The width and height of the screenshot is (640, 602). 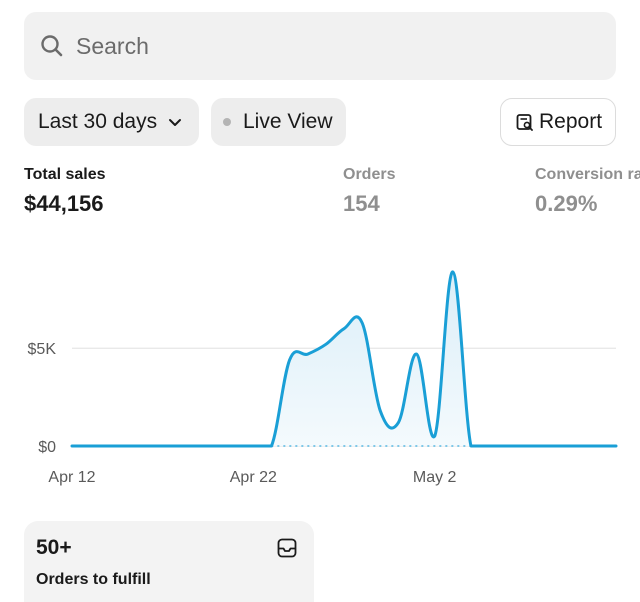 What do you see at coordinates (47, 447) in the screenshot?
I see `y-tick-label: $0` at bounding box center [47, 447].